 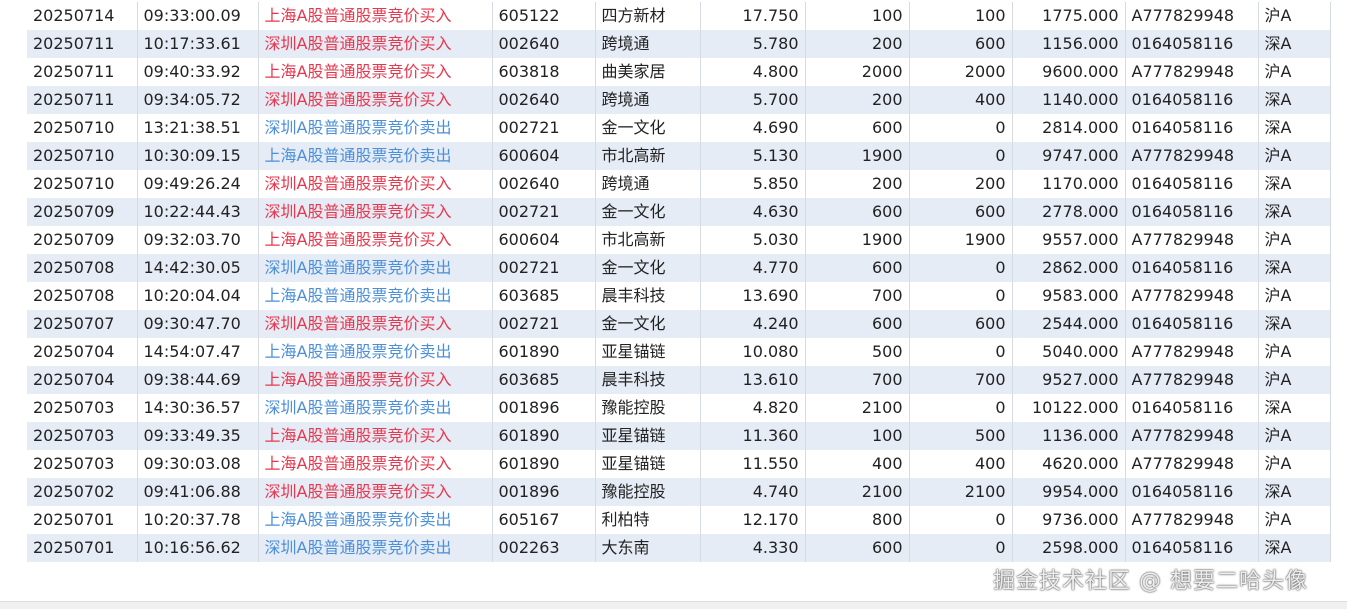 I want to click on cell-amount: 10122.000, so click(x=1069, y=408).